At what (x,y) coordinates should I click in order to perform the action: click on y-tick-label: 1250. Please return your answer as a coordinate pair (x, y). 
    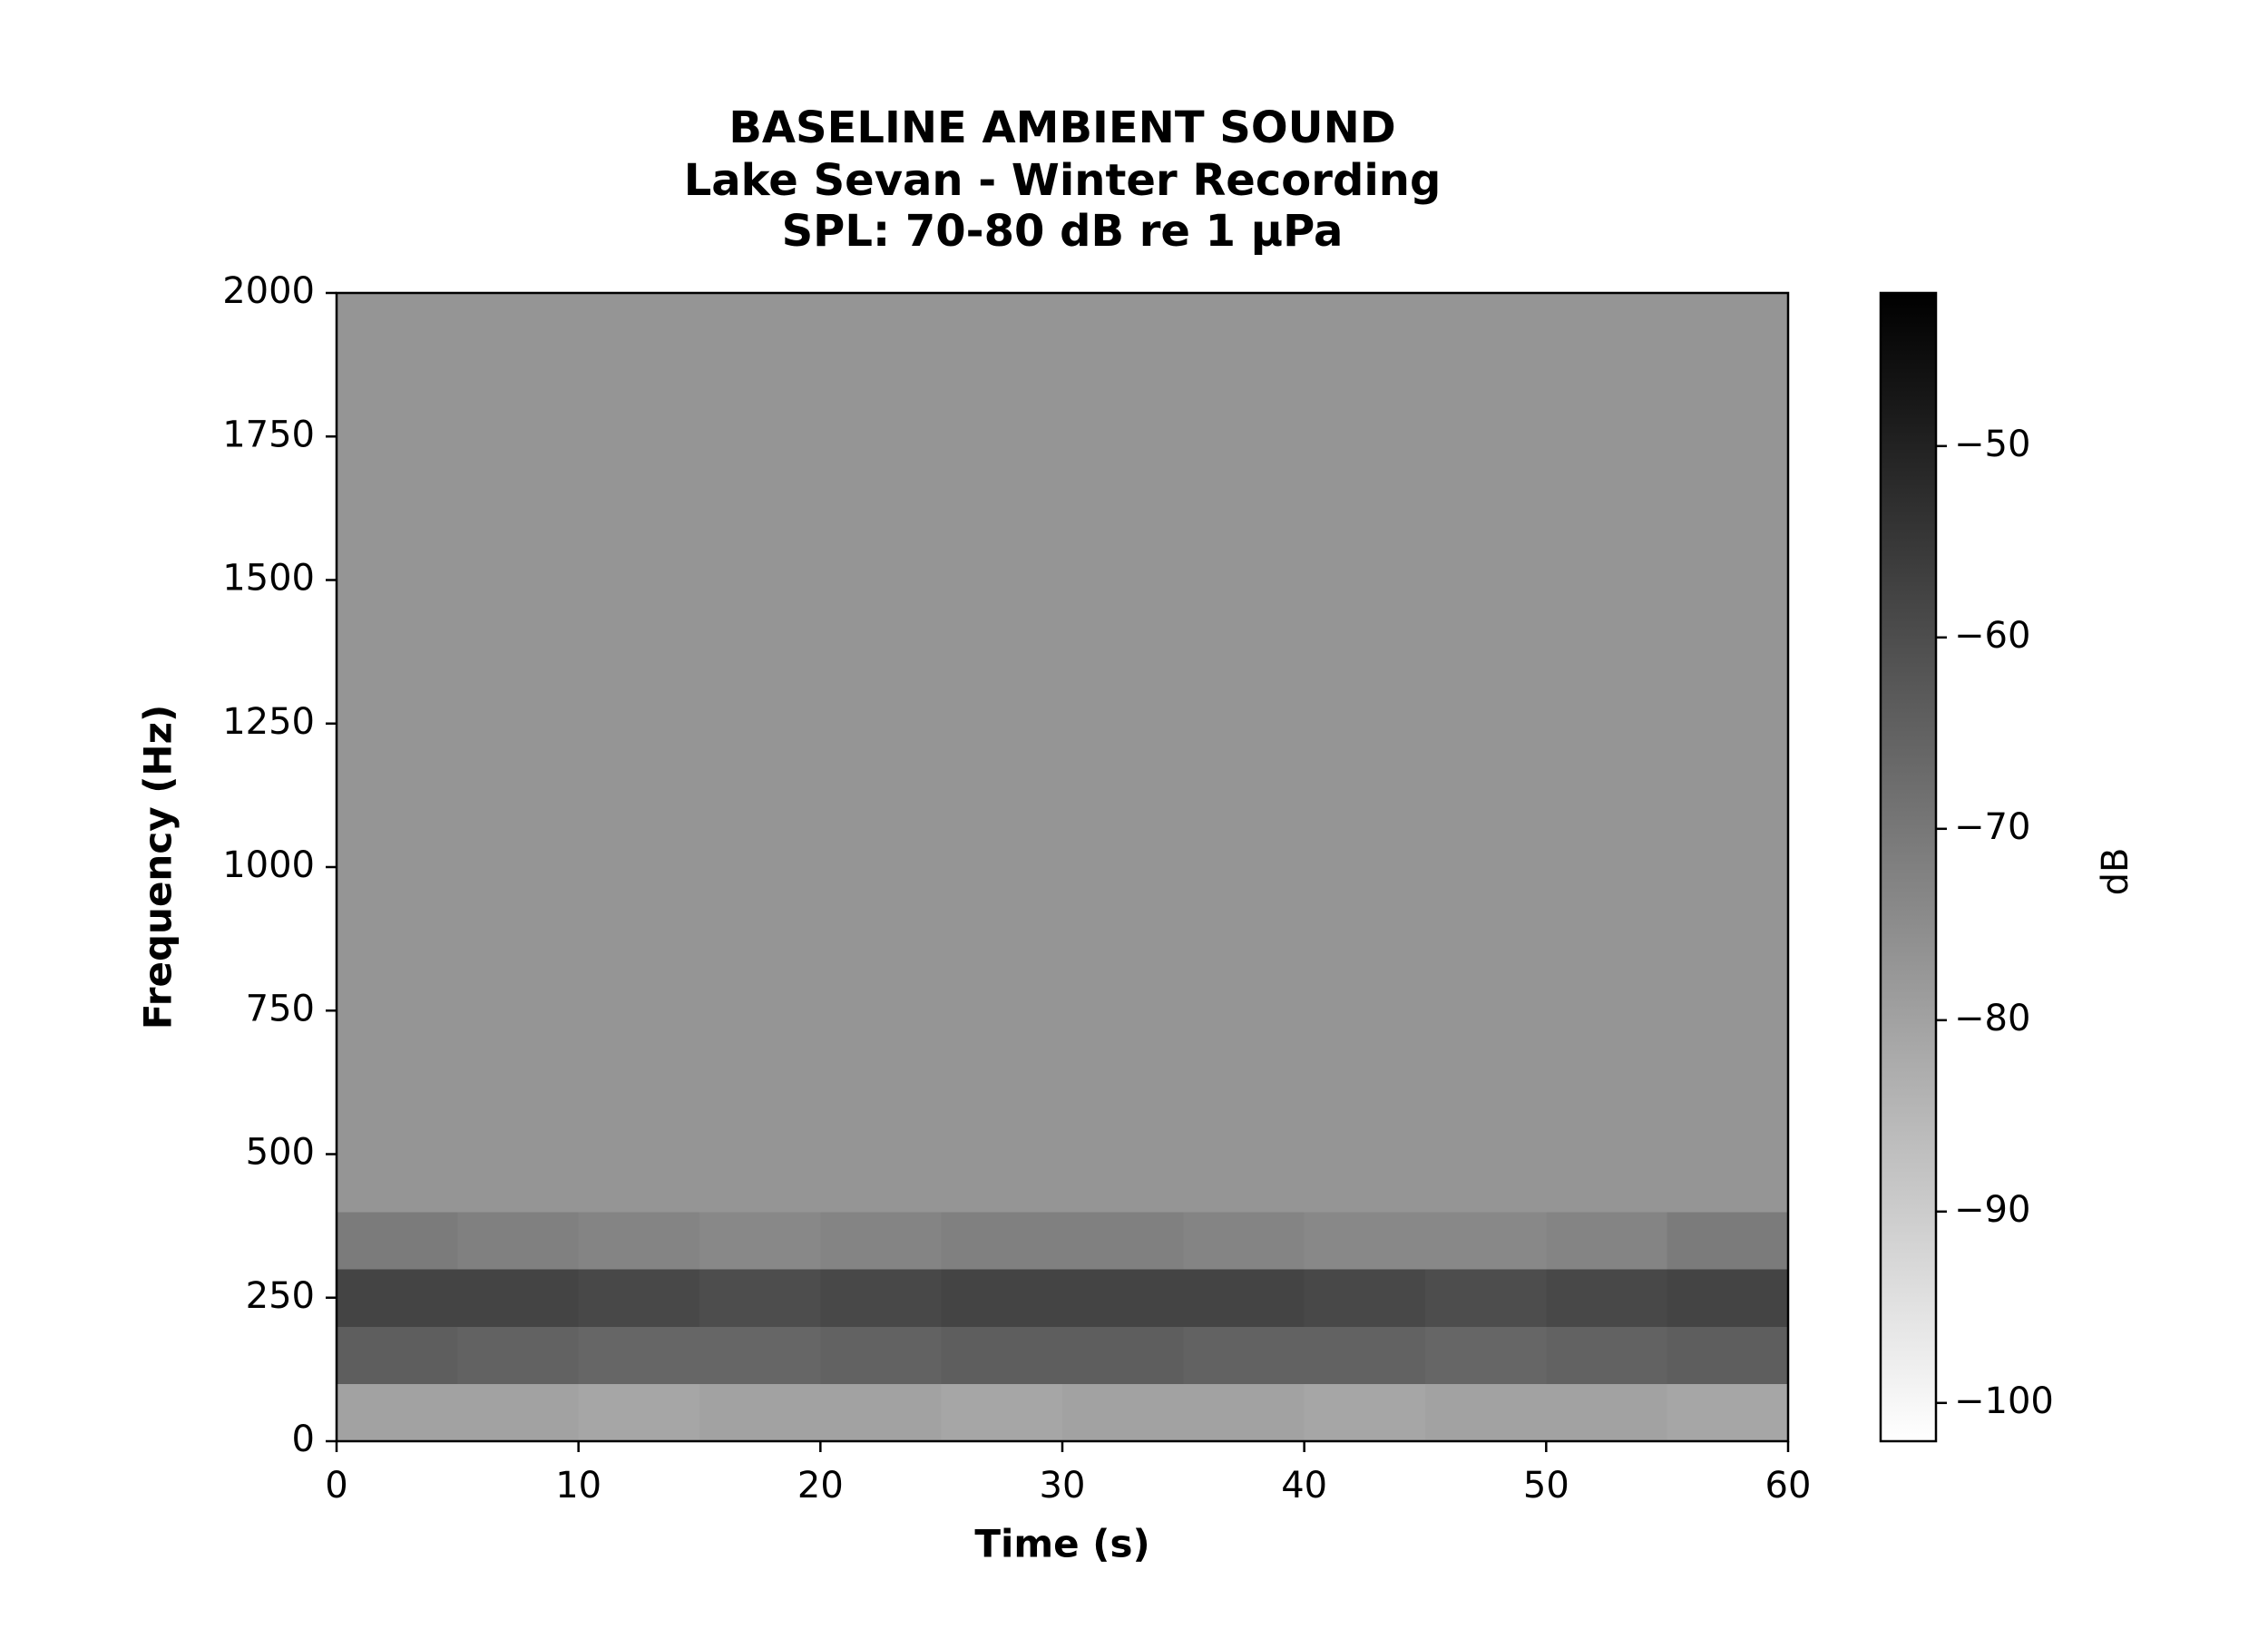
    Looking at the image, I should click on (269, 722).